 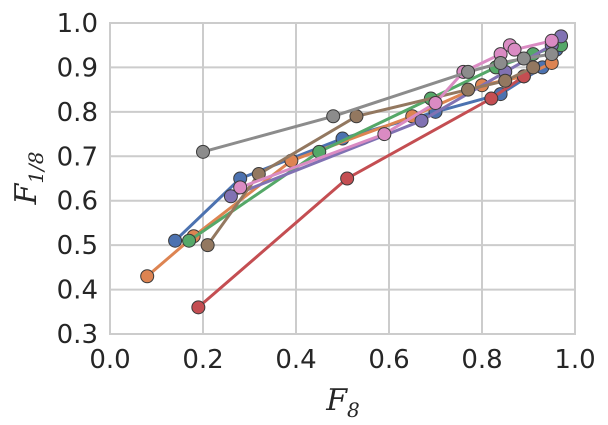 I want to click on x-tick-labels: 0.0 0.2 0.4 0.6 0.8 1.0, so click(x=342, y=360).